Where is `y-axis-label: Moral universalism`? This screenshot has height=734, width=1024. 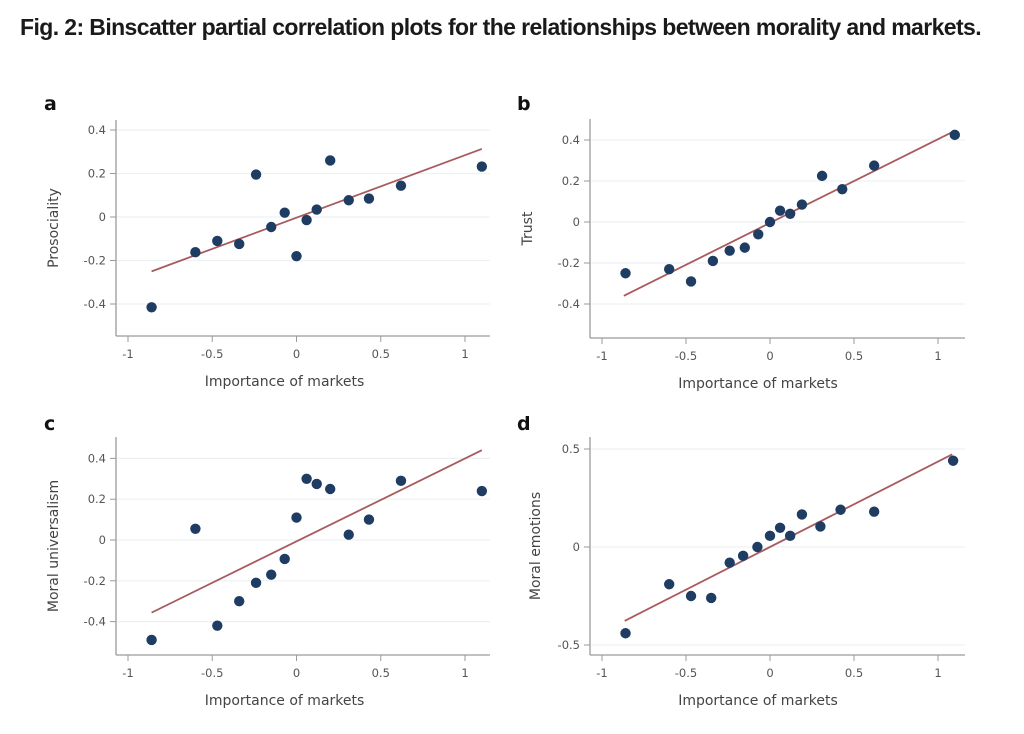
y-axis-label: Moral universalism is located at coordinates (54, 546).